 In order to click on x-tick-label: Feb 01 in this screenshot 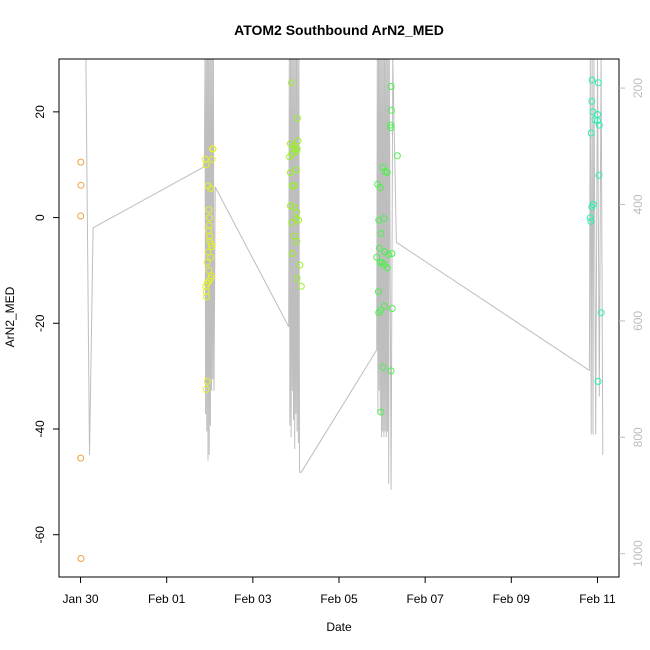, I will do `click(167, 599)`.